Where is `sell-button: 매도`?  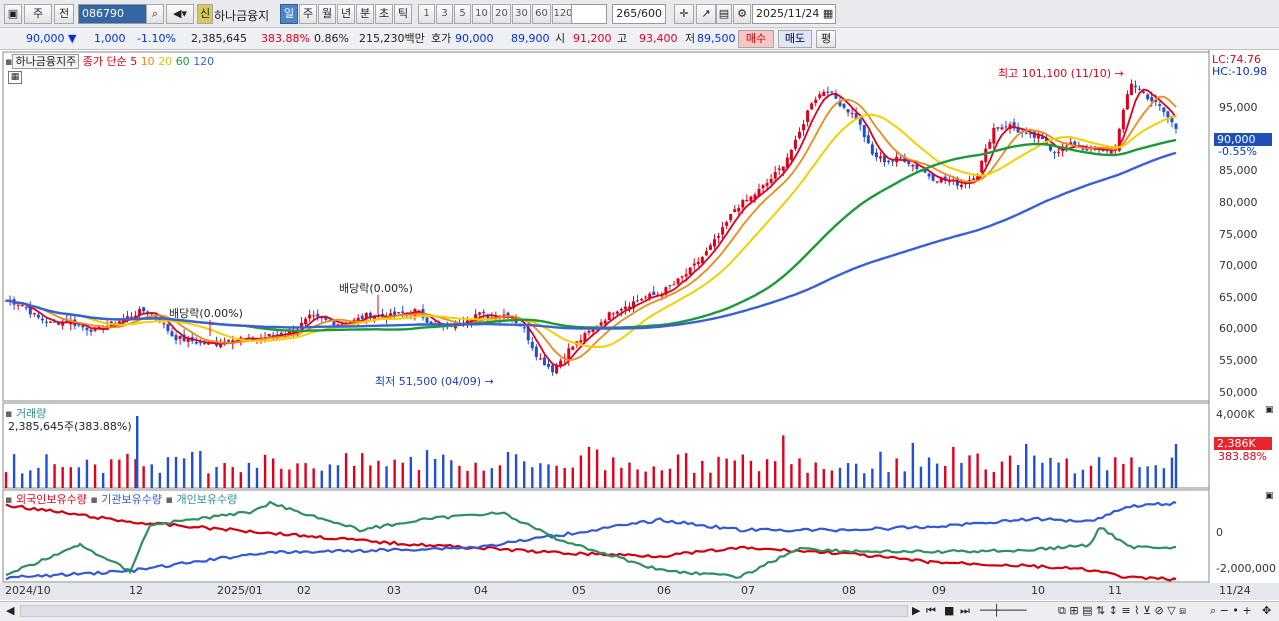
sell-button: 매도 is located at coordinates (795, 39).